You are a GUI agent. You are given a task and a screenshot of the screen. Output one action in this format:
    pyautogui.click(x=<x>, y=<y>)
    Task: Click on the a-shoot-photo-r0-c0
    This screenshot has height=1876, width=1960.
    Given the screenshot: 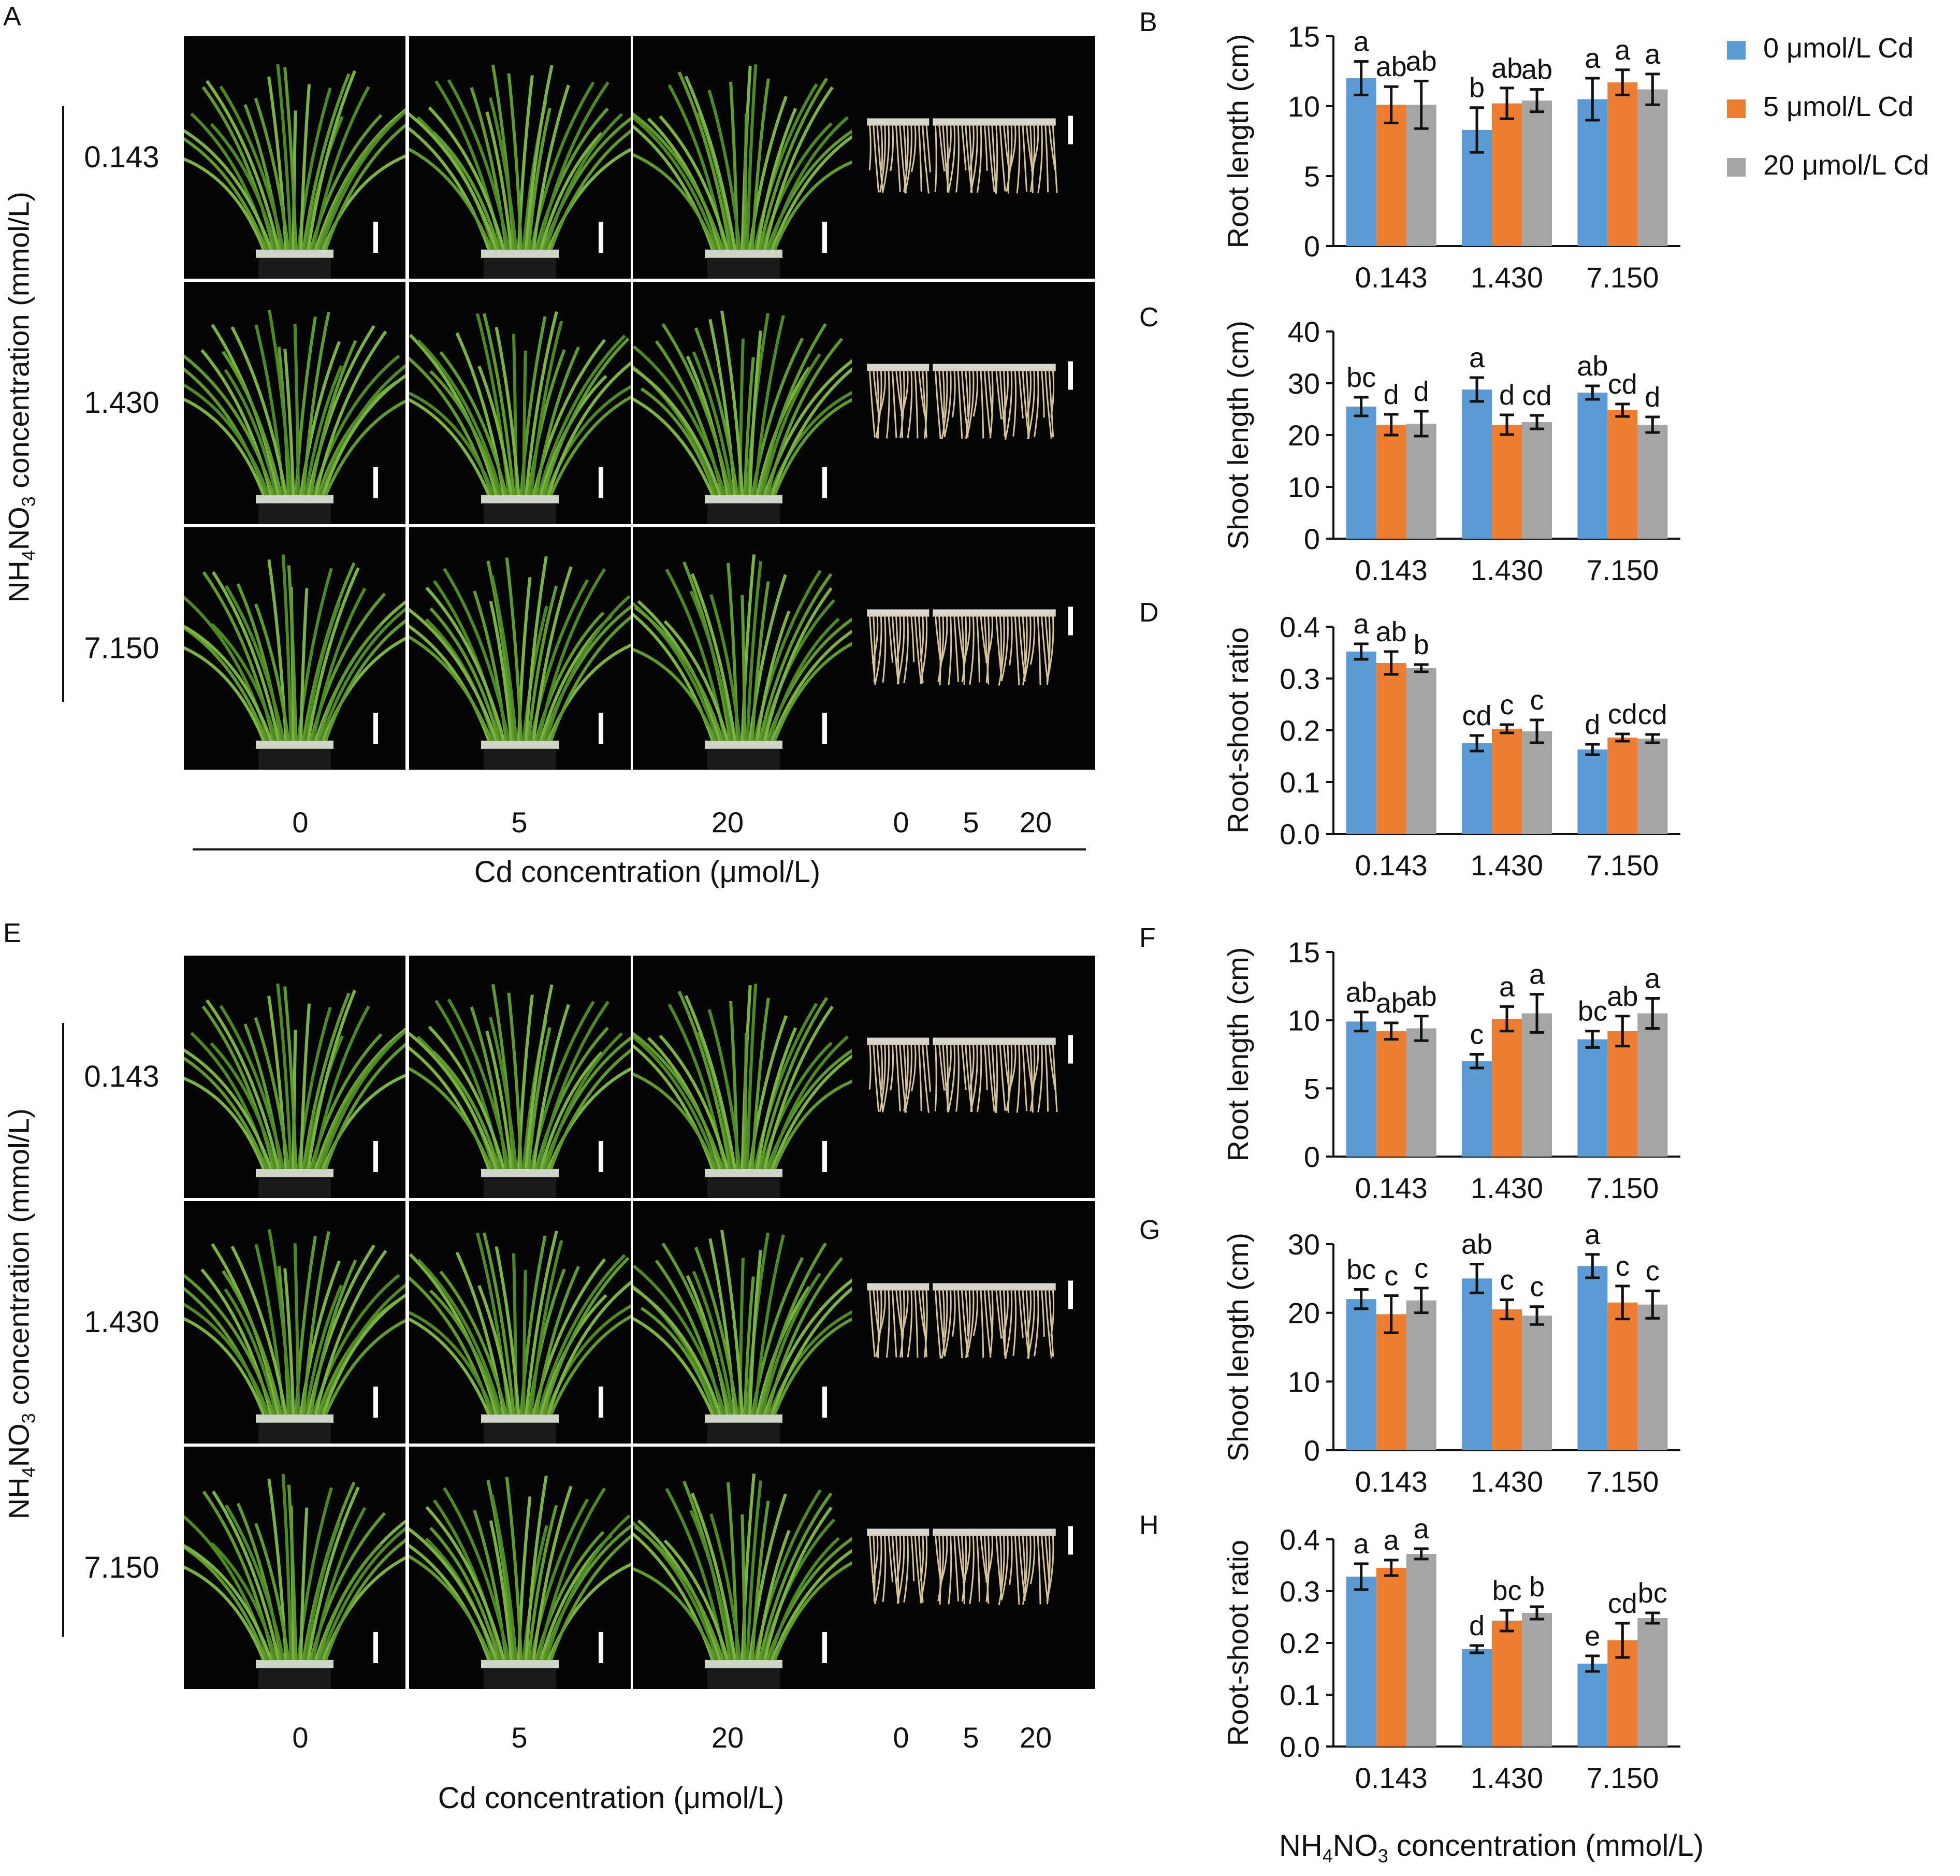 What is the action you would take?
    pyautogui.click(x=294, y=157)
    